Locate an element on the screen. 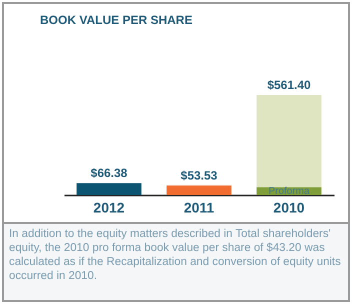  chart-title: BOOK VALUE PER SHARE is located at coordinates (116, 20).